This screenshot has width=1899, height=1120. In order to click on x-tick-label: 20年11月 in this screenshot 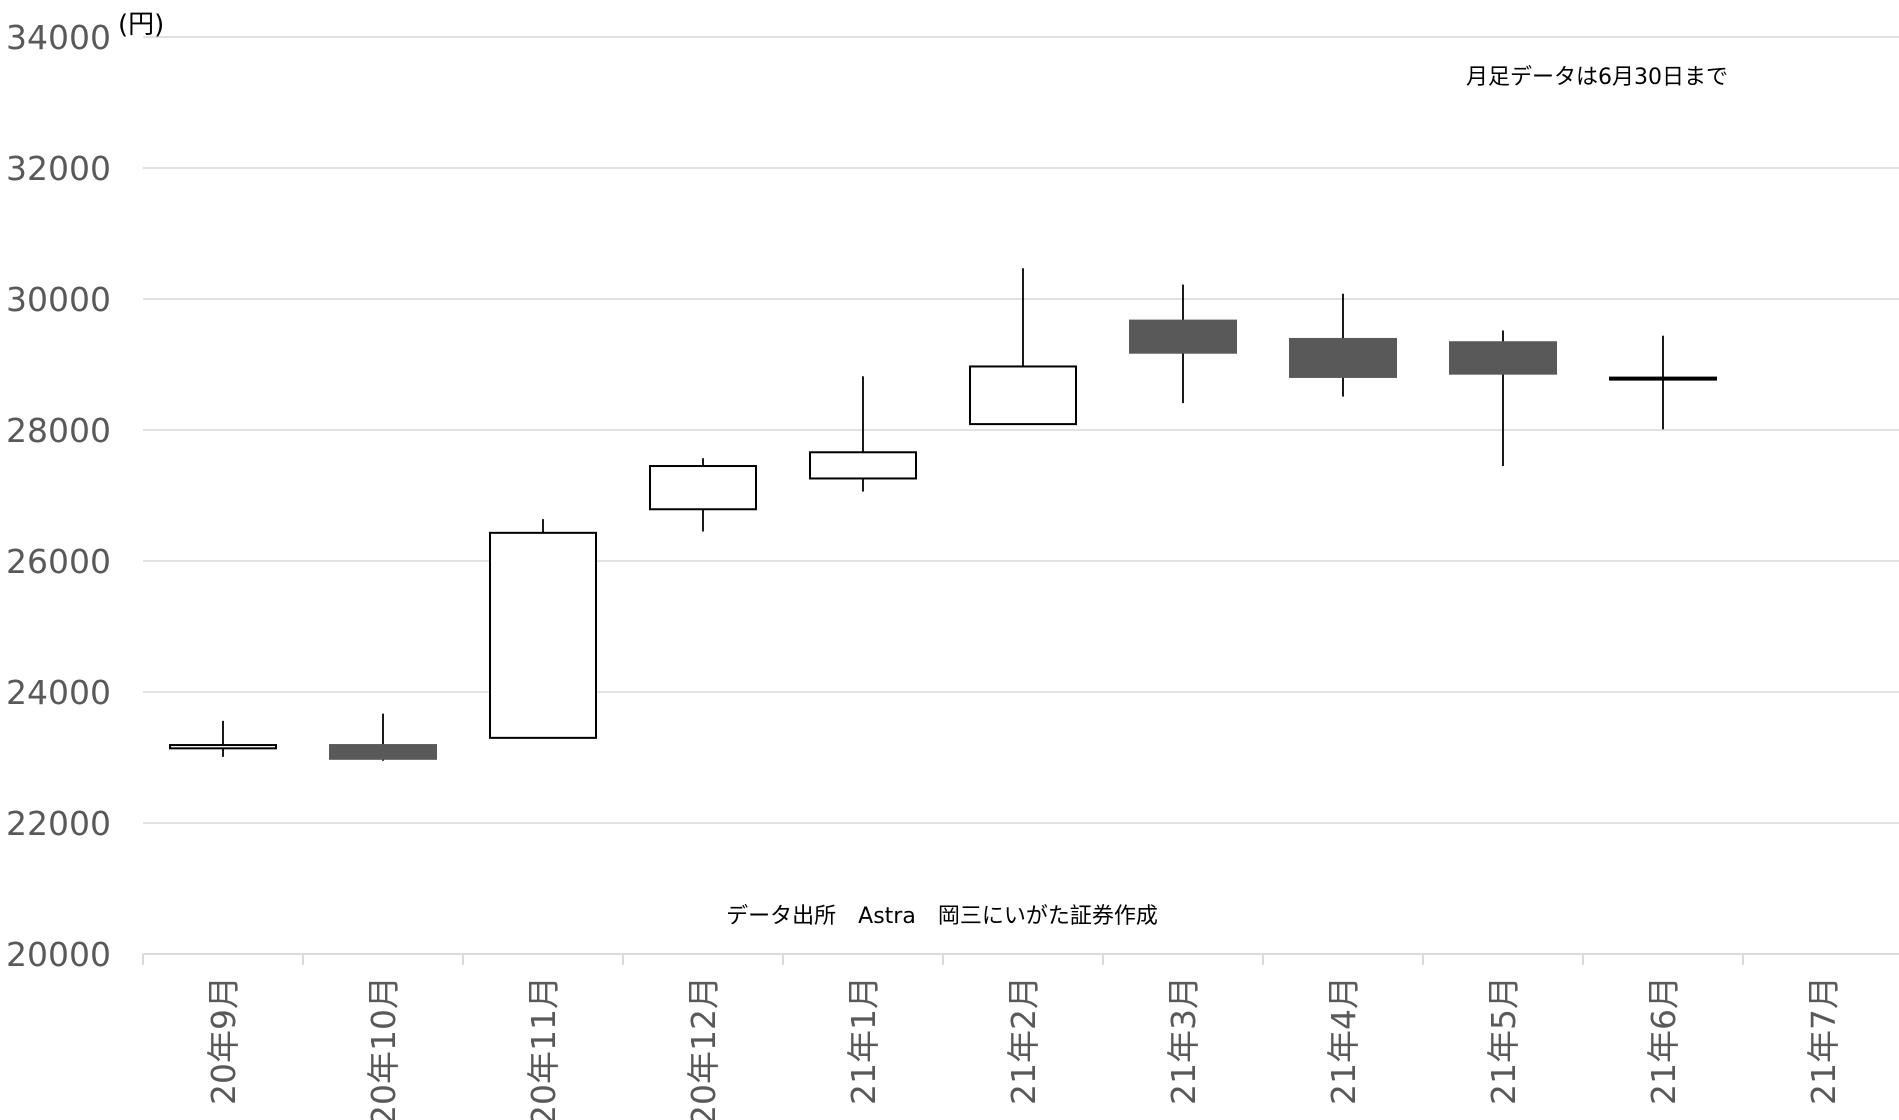, I will do `click(543, 1048)`.